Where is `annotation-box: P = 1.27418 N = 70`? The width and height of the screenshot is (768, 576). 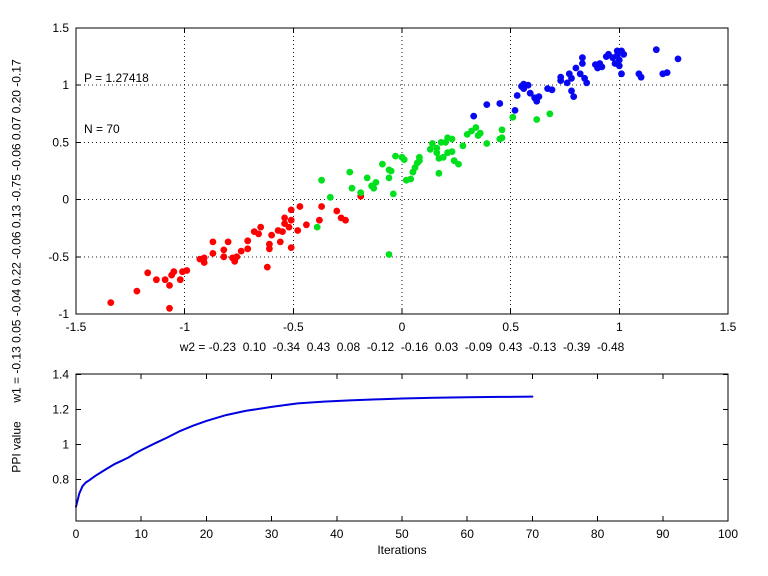
annotation-box: P = 1.27418 N = 70 is located at coordinates (116, 104).